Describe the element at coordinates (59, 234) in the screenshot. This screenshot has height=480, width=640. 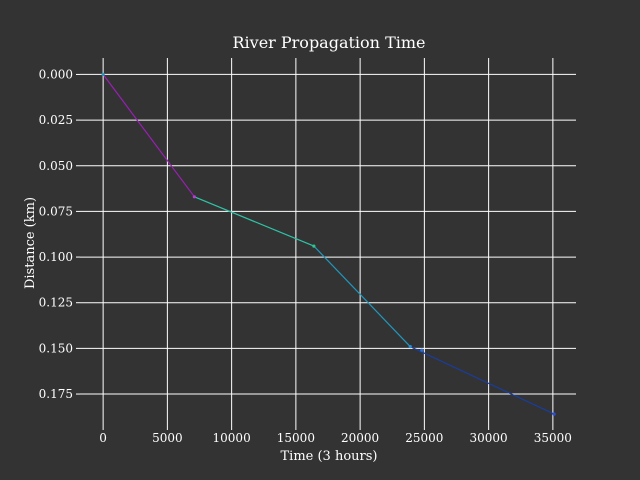
I see `y-axis: 0.000 0.025 0.050 0.075 0.100 0.125 0.150 0.175` at that location.